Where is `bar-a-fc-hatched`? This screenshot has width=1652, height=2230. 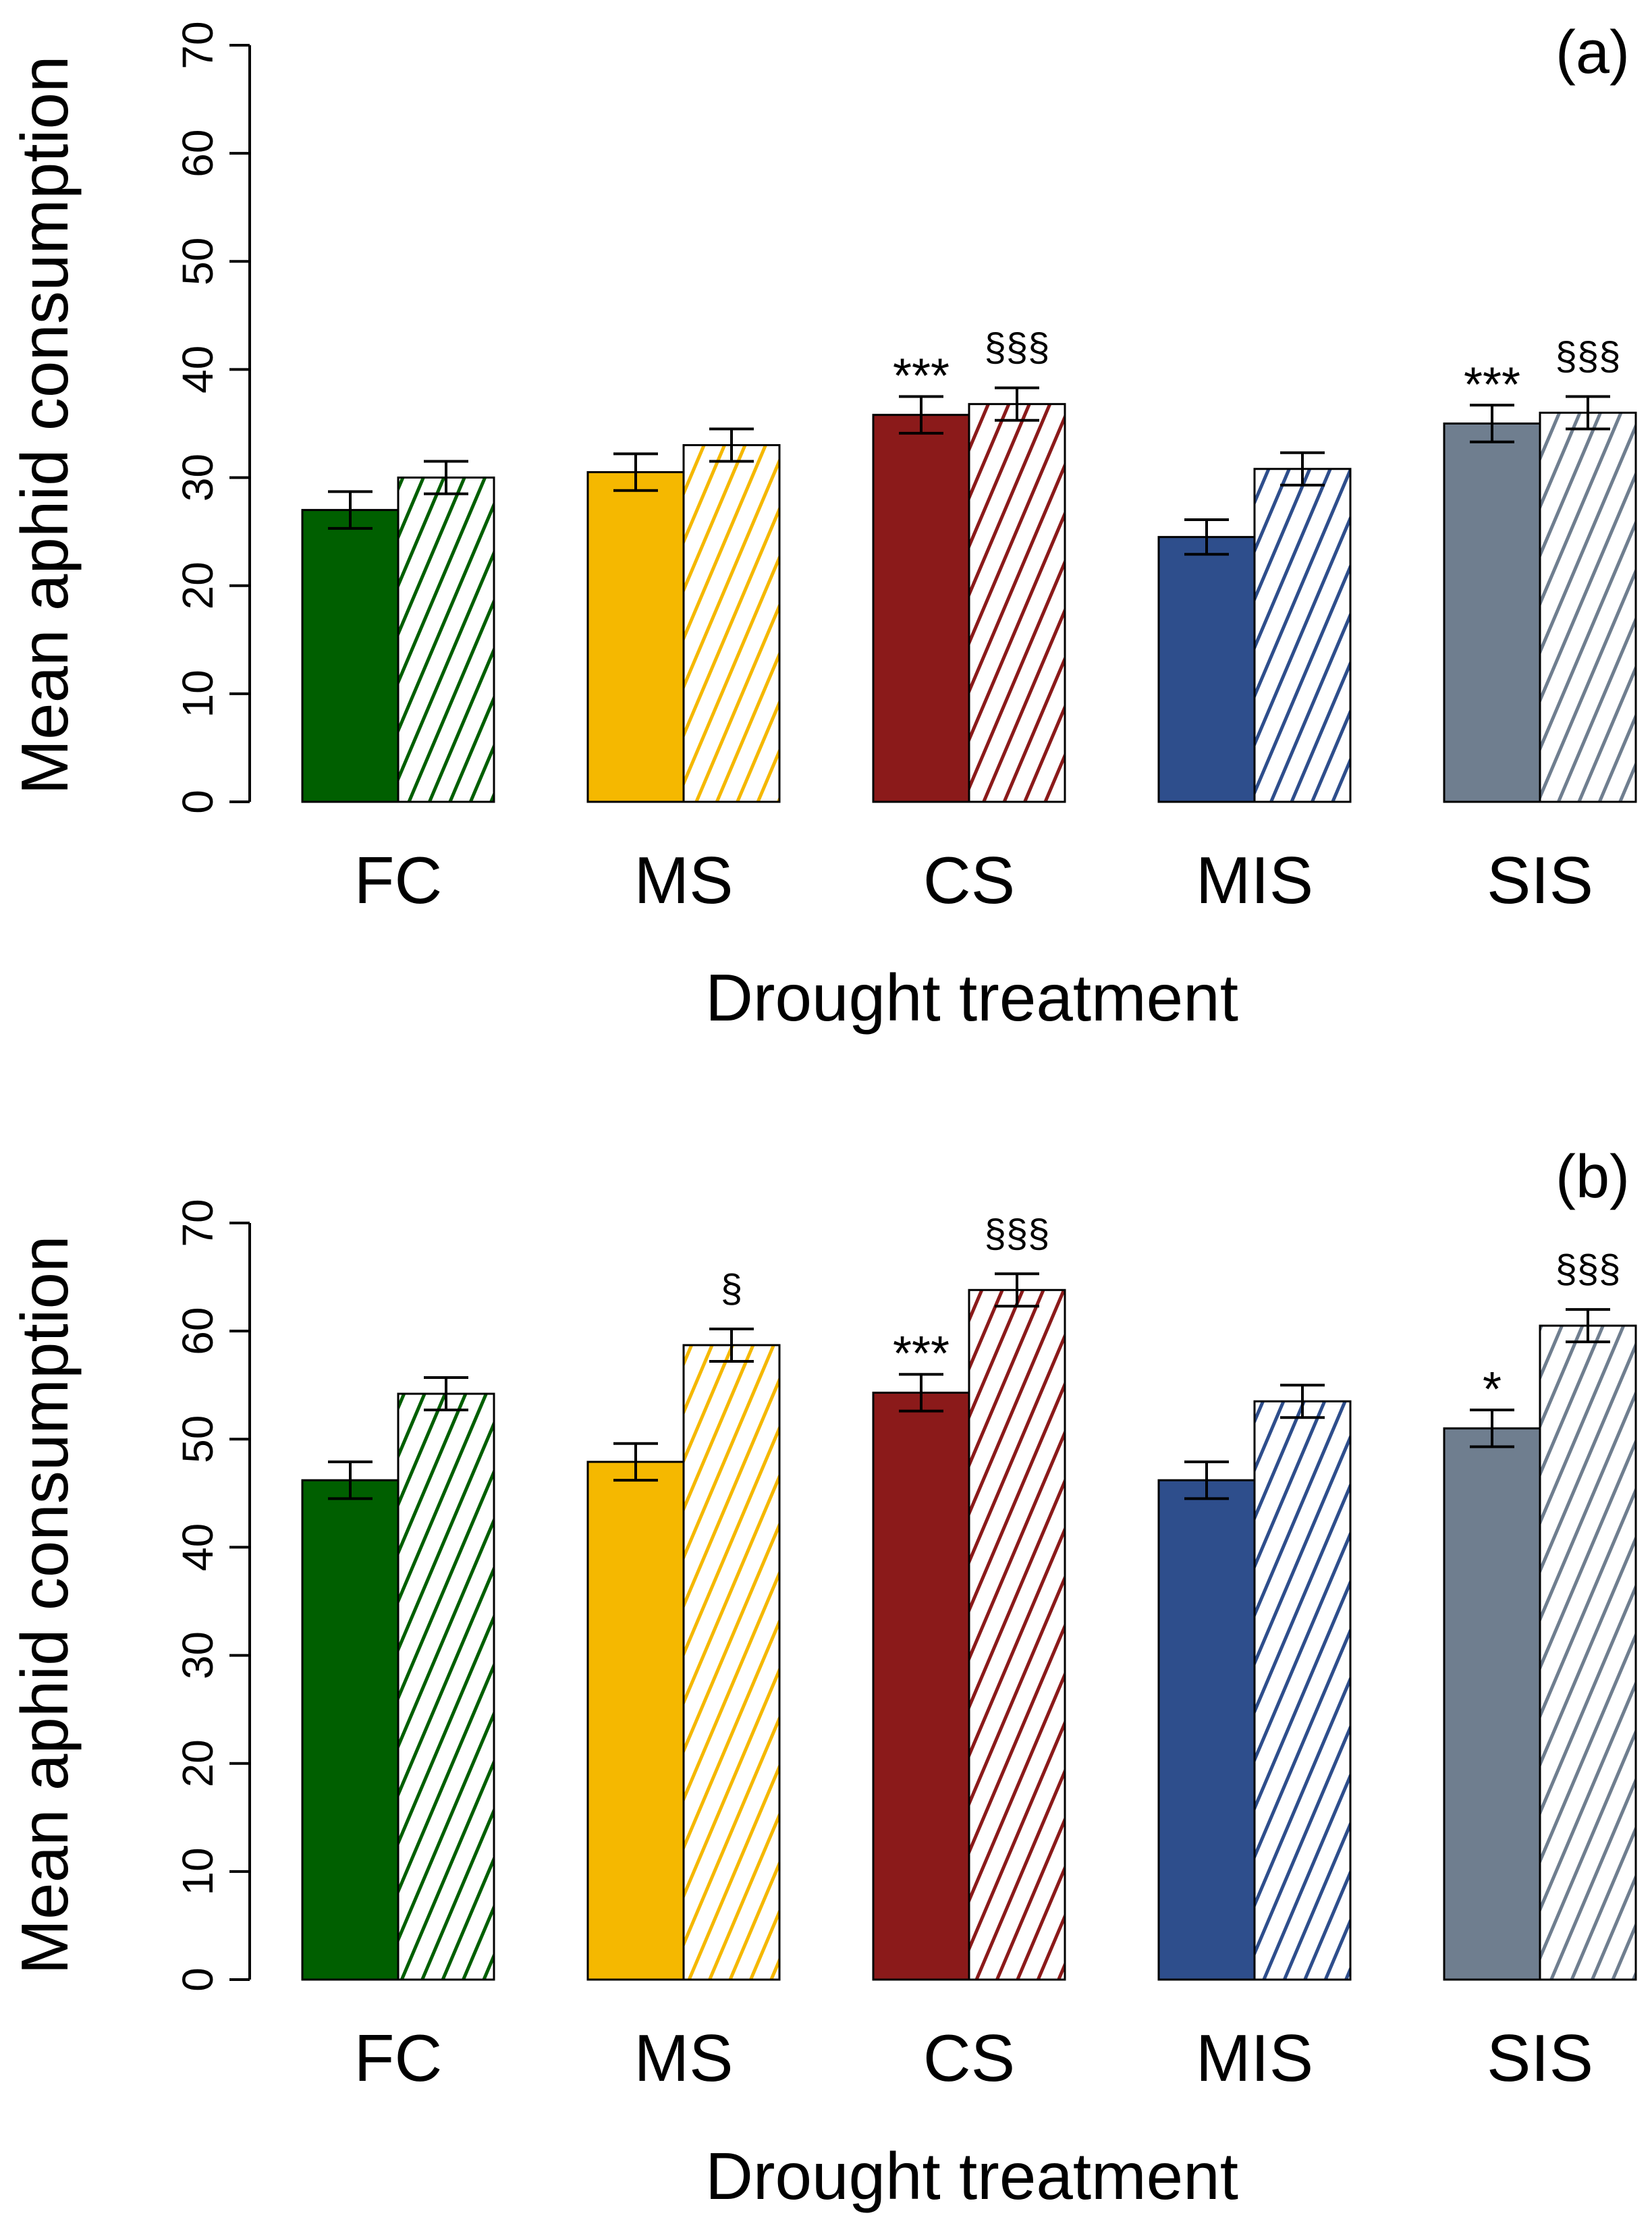
bar-a-fc-hatched is located at coordinates (446, 640).